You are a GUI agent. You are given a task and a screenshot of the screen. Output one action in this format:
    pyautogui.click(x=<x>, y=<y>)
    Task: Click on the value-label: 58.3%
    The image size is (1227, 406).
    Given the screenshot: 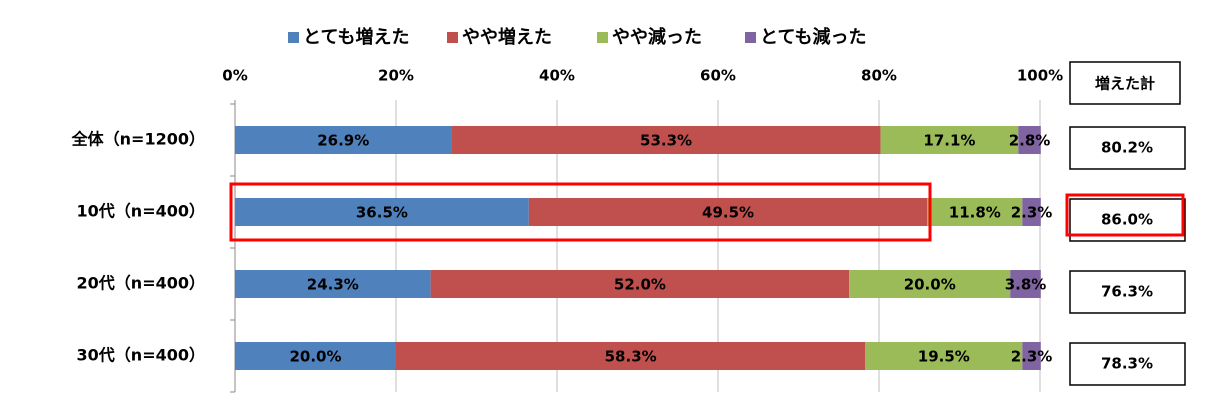 What is the action you would take?
    pyautogui.click(x=631, y=357)
    